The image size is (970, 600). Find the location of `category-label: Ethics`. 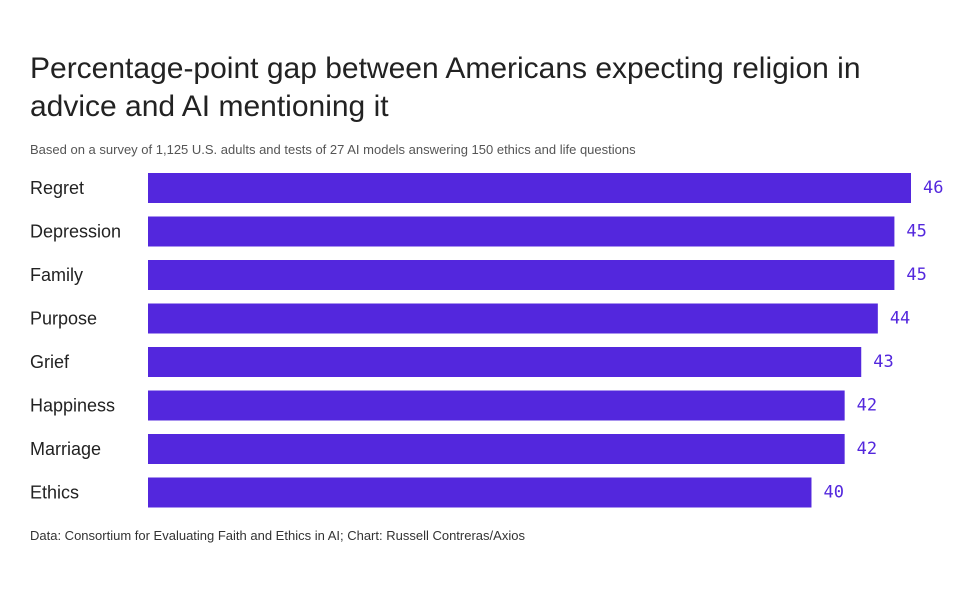

category-label: Ethics is located at coordinates (54, 493).